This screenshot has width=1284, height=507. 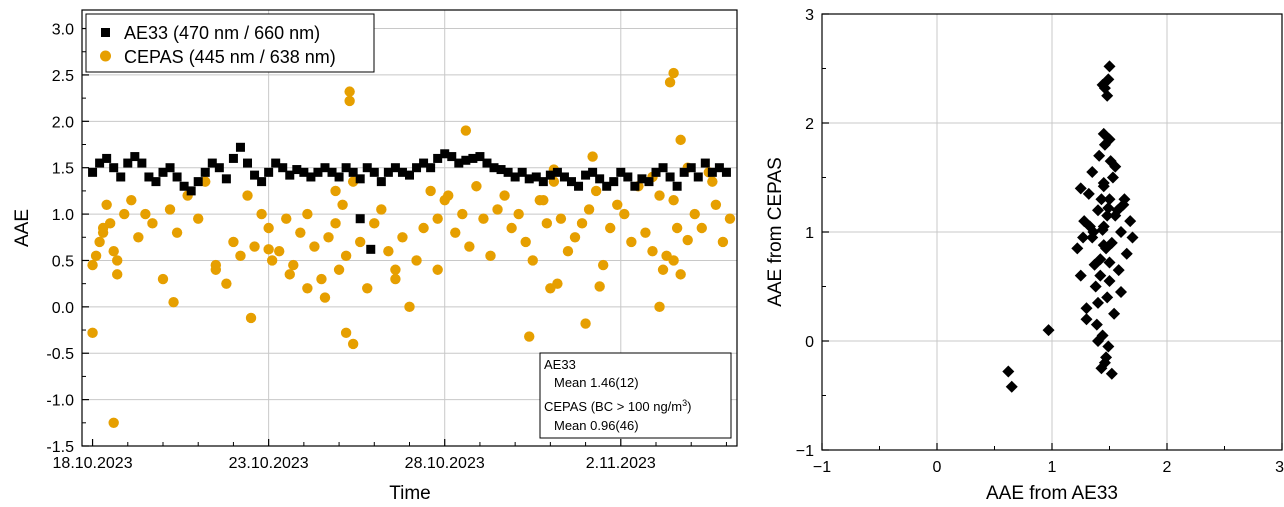 I want to click on stats-cepas-label: CEPAS (BC > 100 ng/m3), so click(x=617, y=406).